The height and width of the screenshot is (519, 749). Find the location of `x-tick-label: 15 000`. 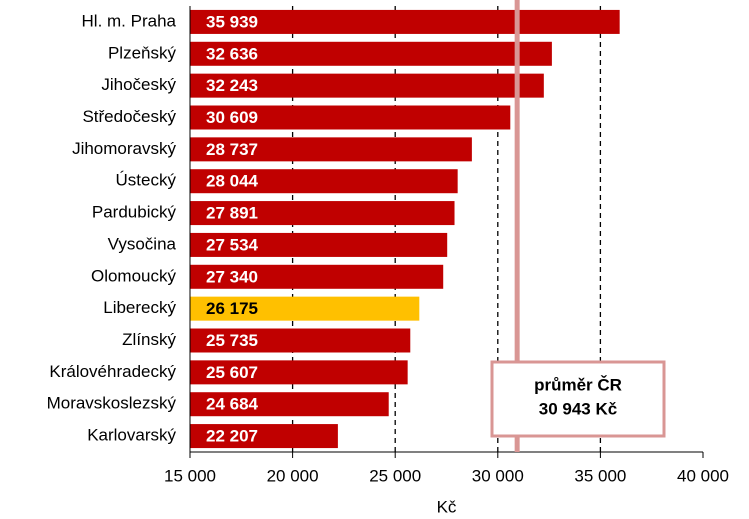

x-tick-label: 15 000 is located at coordinates (190, 475).